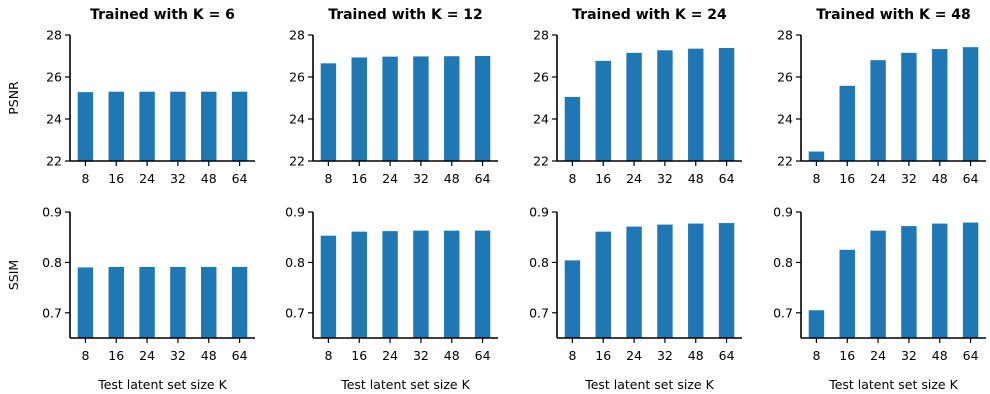  What do you see at coordinates (85, 302) in the screenshot?
I see `bar-ssim-p1-k8` at bounding box center [85, 302].